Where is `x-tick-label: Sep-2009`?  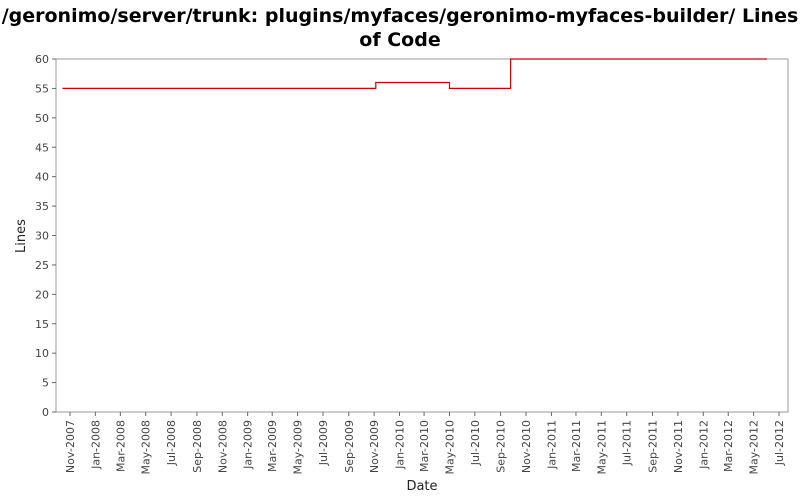
x-tick-label: Sep-2009 is located at coordinates (349, 446).